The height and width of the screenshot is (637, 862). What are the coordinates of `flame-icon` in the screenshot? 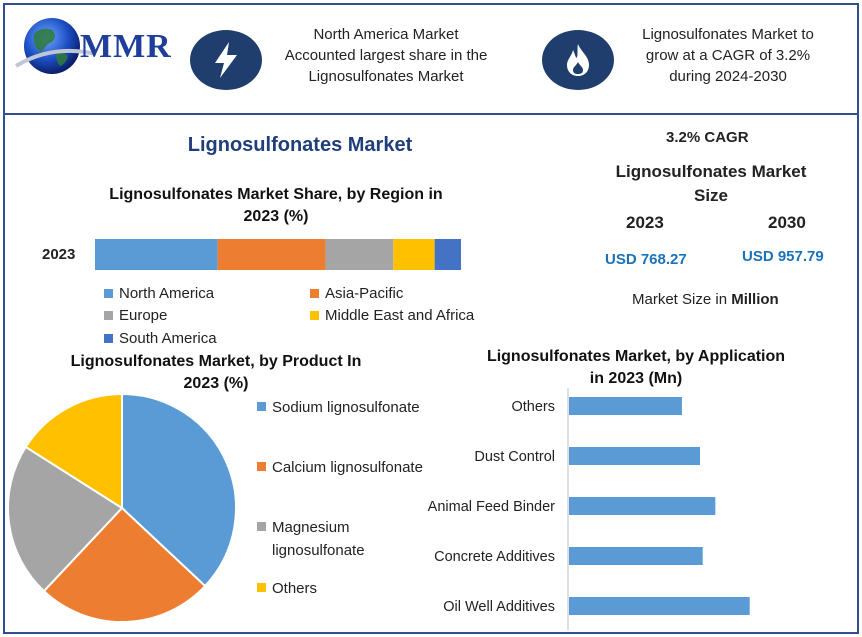 It's located at (578, 60).